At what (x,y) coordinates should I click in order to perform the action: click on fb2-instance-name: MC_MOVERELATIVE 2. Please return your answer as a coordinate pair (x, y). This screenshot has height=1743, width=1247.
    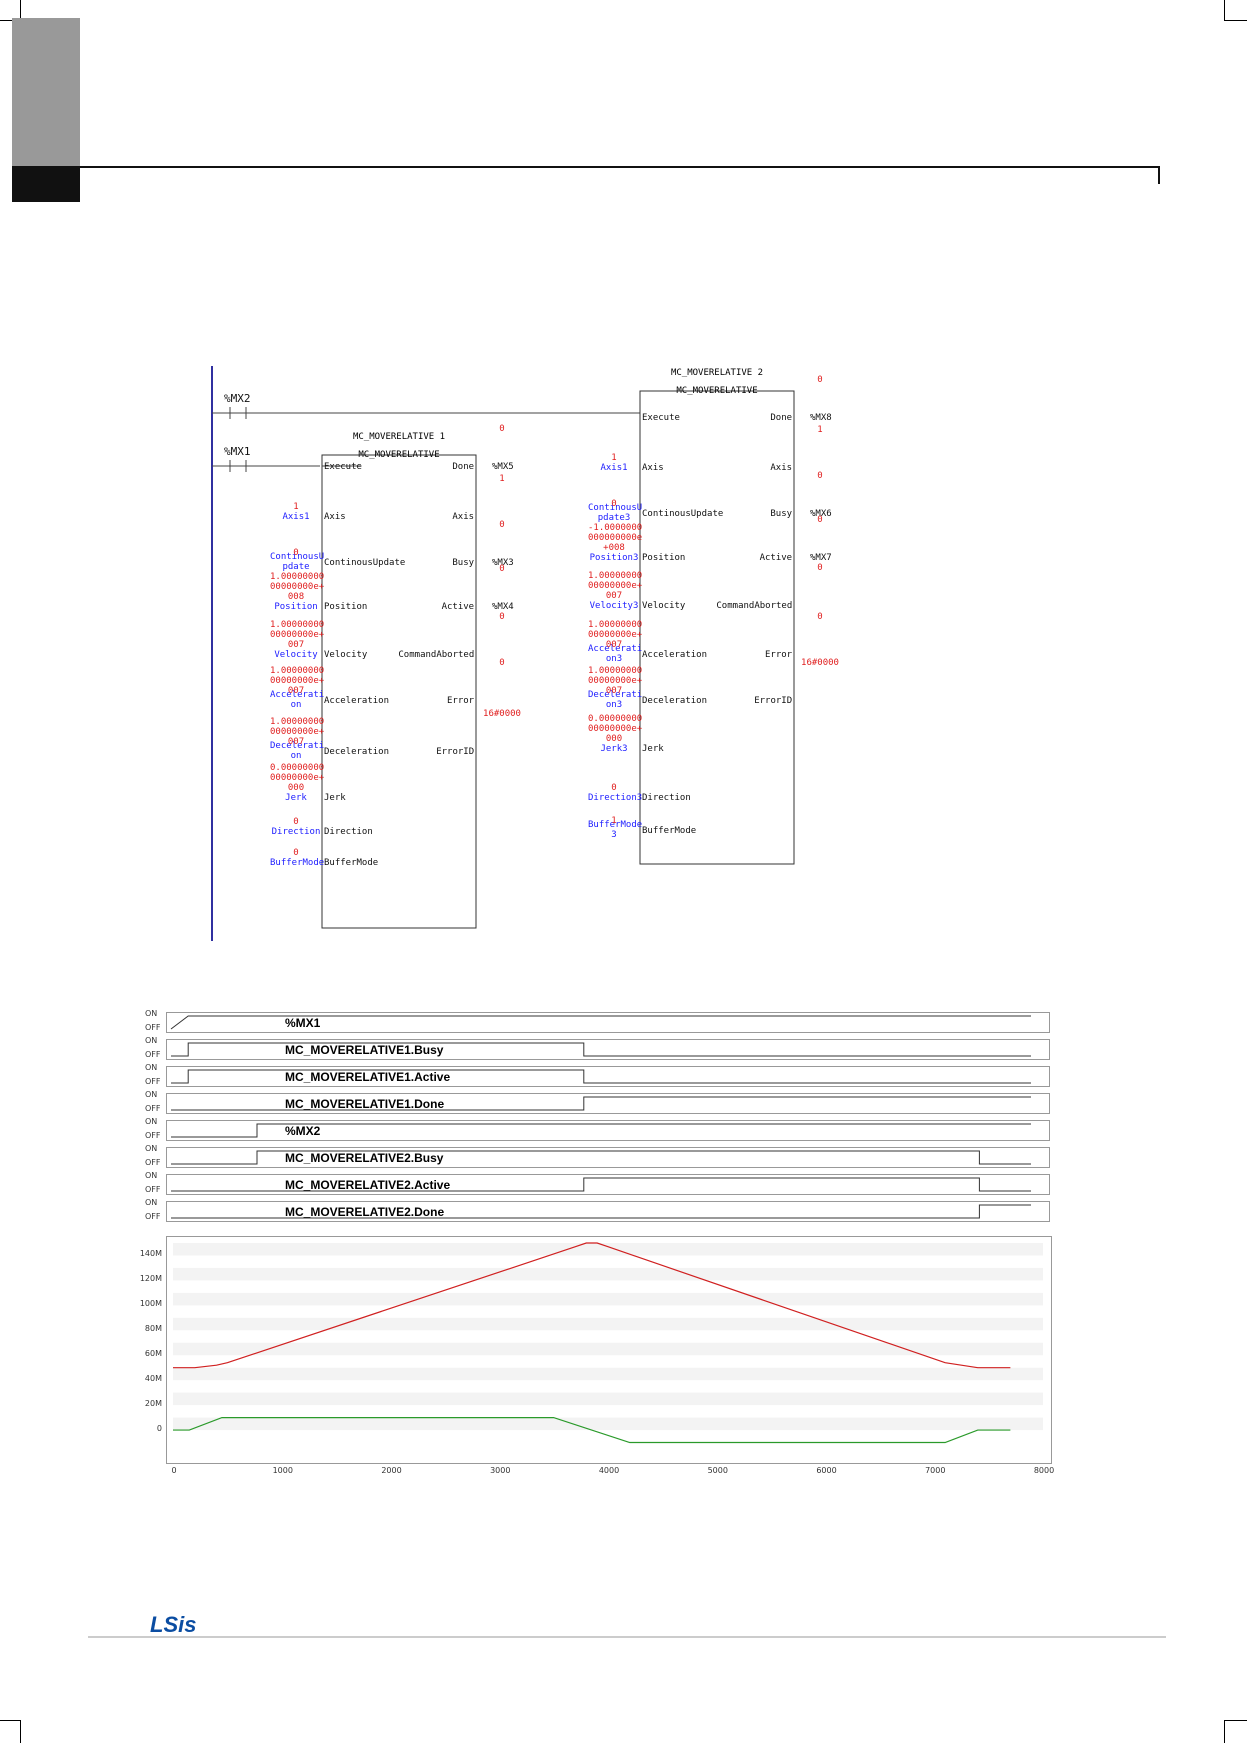
    Looking at the image, I should click on (717, 373).